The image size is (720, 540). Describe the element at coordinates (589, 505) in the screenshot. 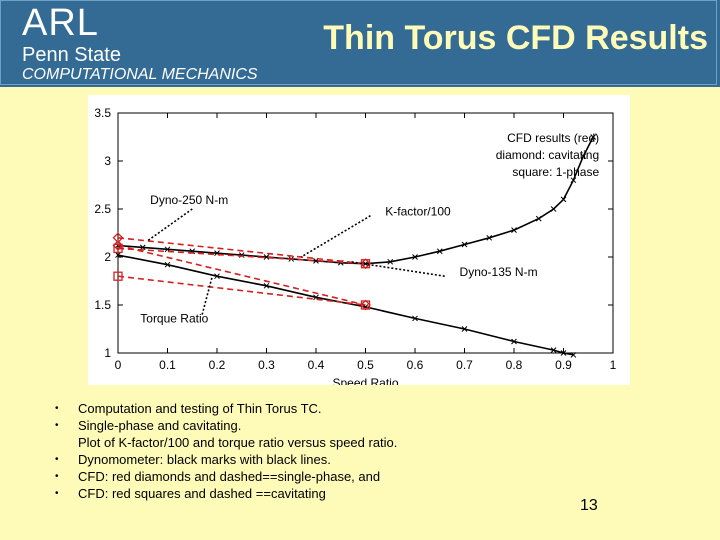

I see `page-number: 13` at that location.